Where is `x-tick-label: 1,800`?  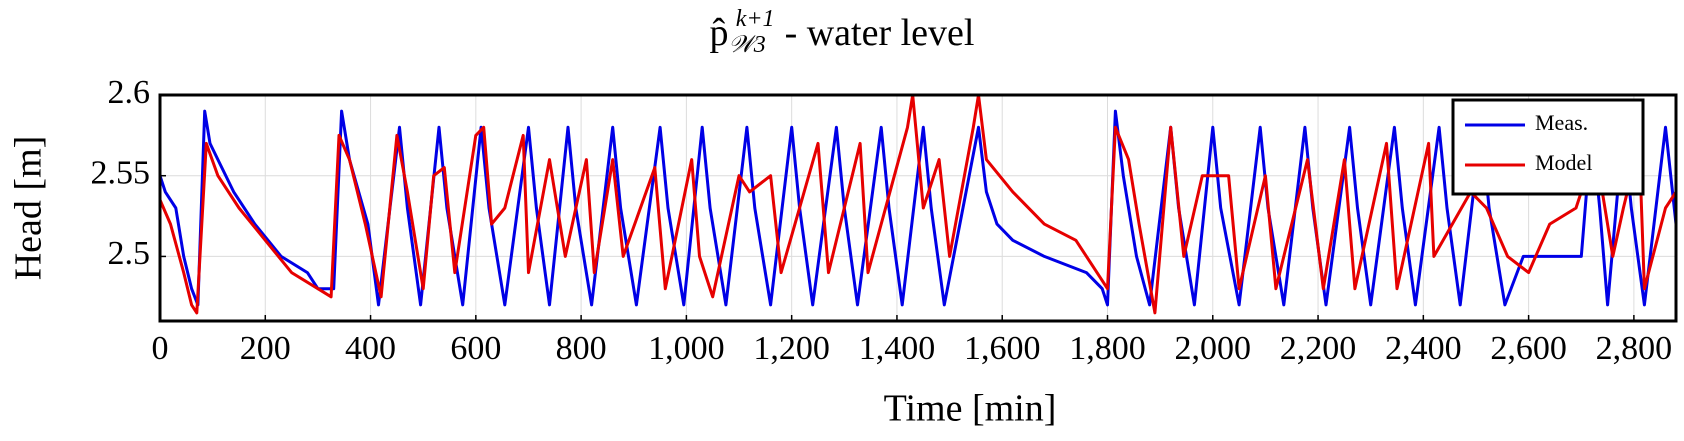
x-tick-label: 1,800 is located at coordinates (1107, 348).